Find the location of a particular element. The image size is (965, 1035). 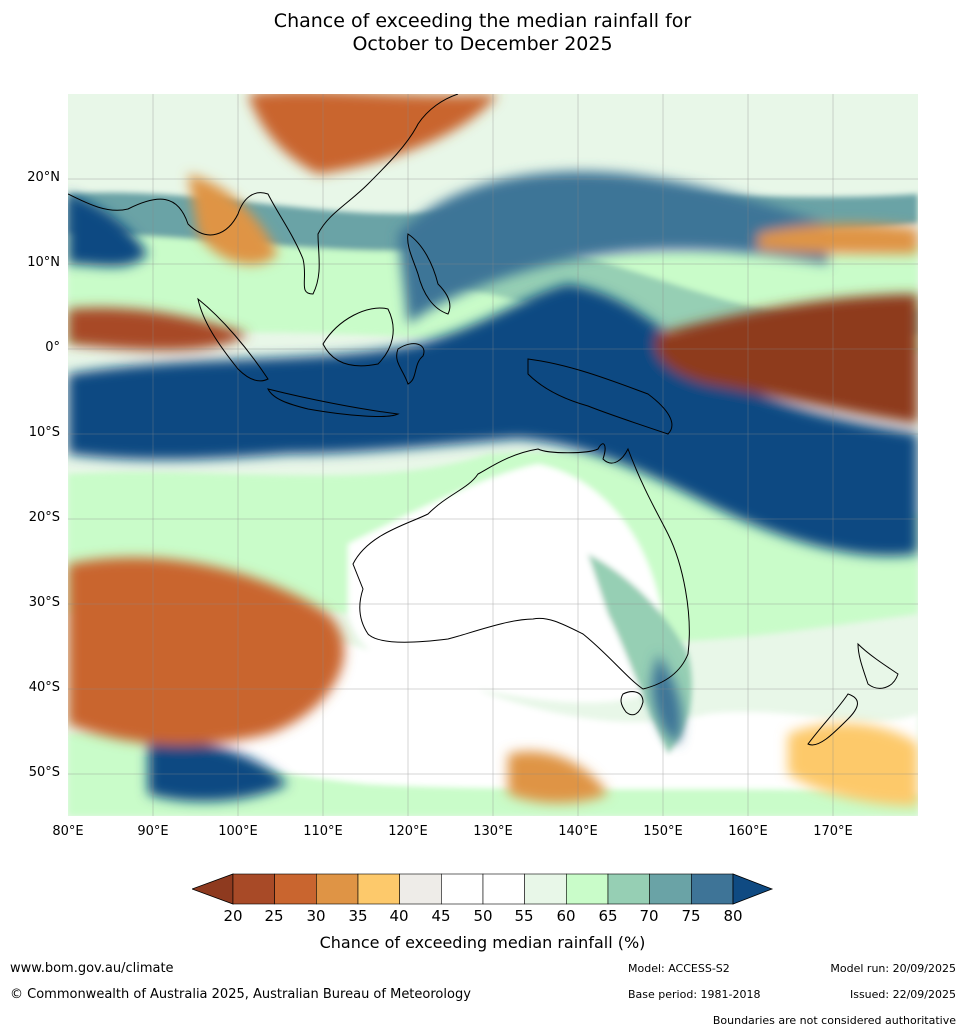

colorbar-under-arrow is located at coordinates (213, 889).